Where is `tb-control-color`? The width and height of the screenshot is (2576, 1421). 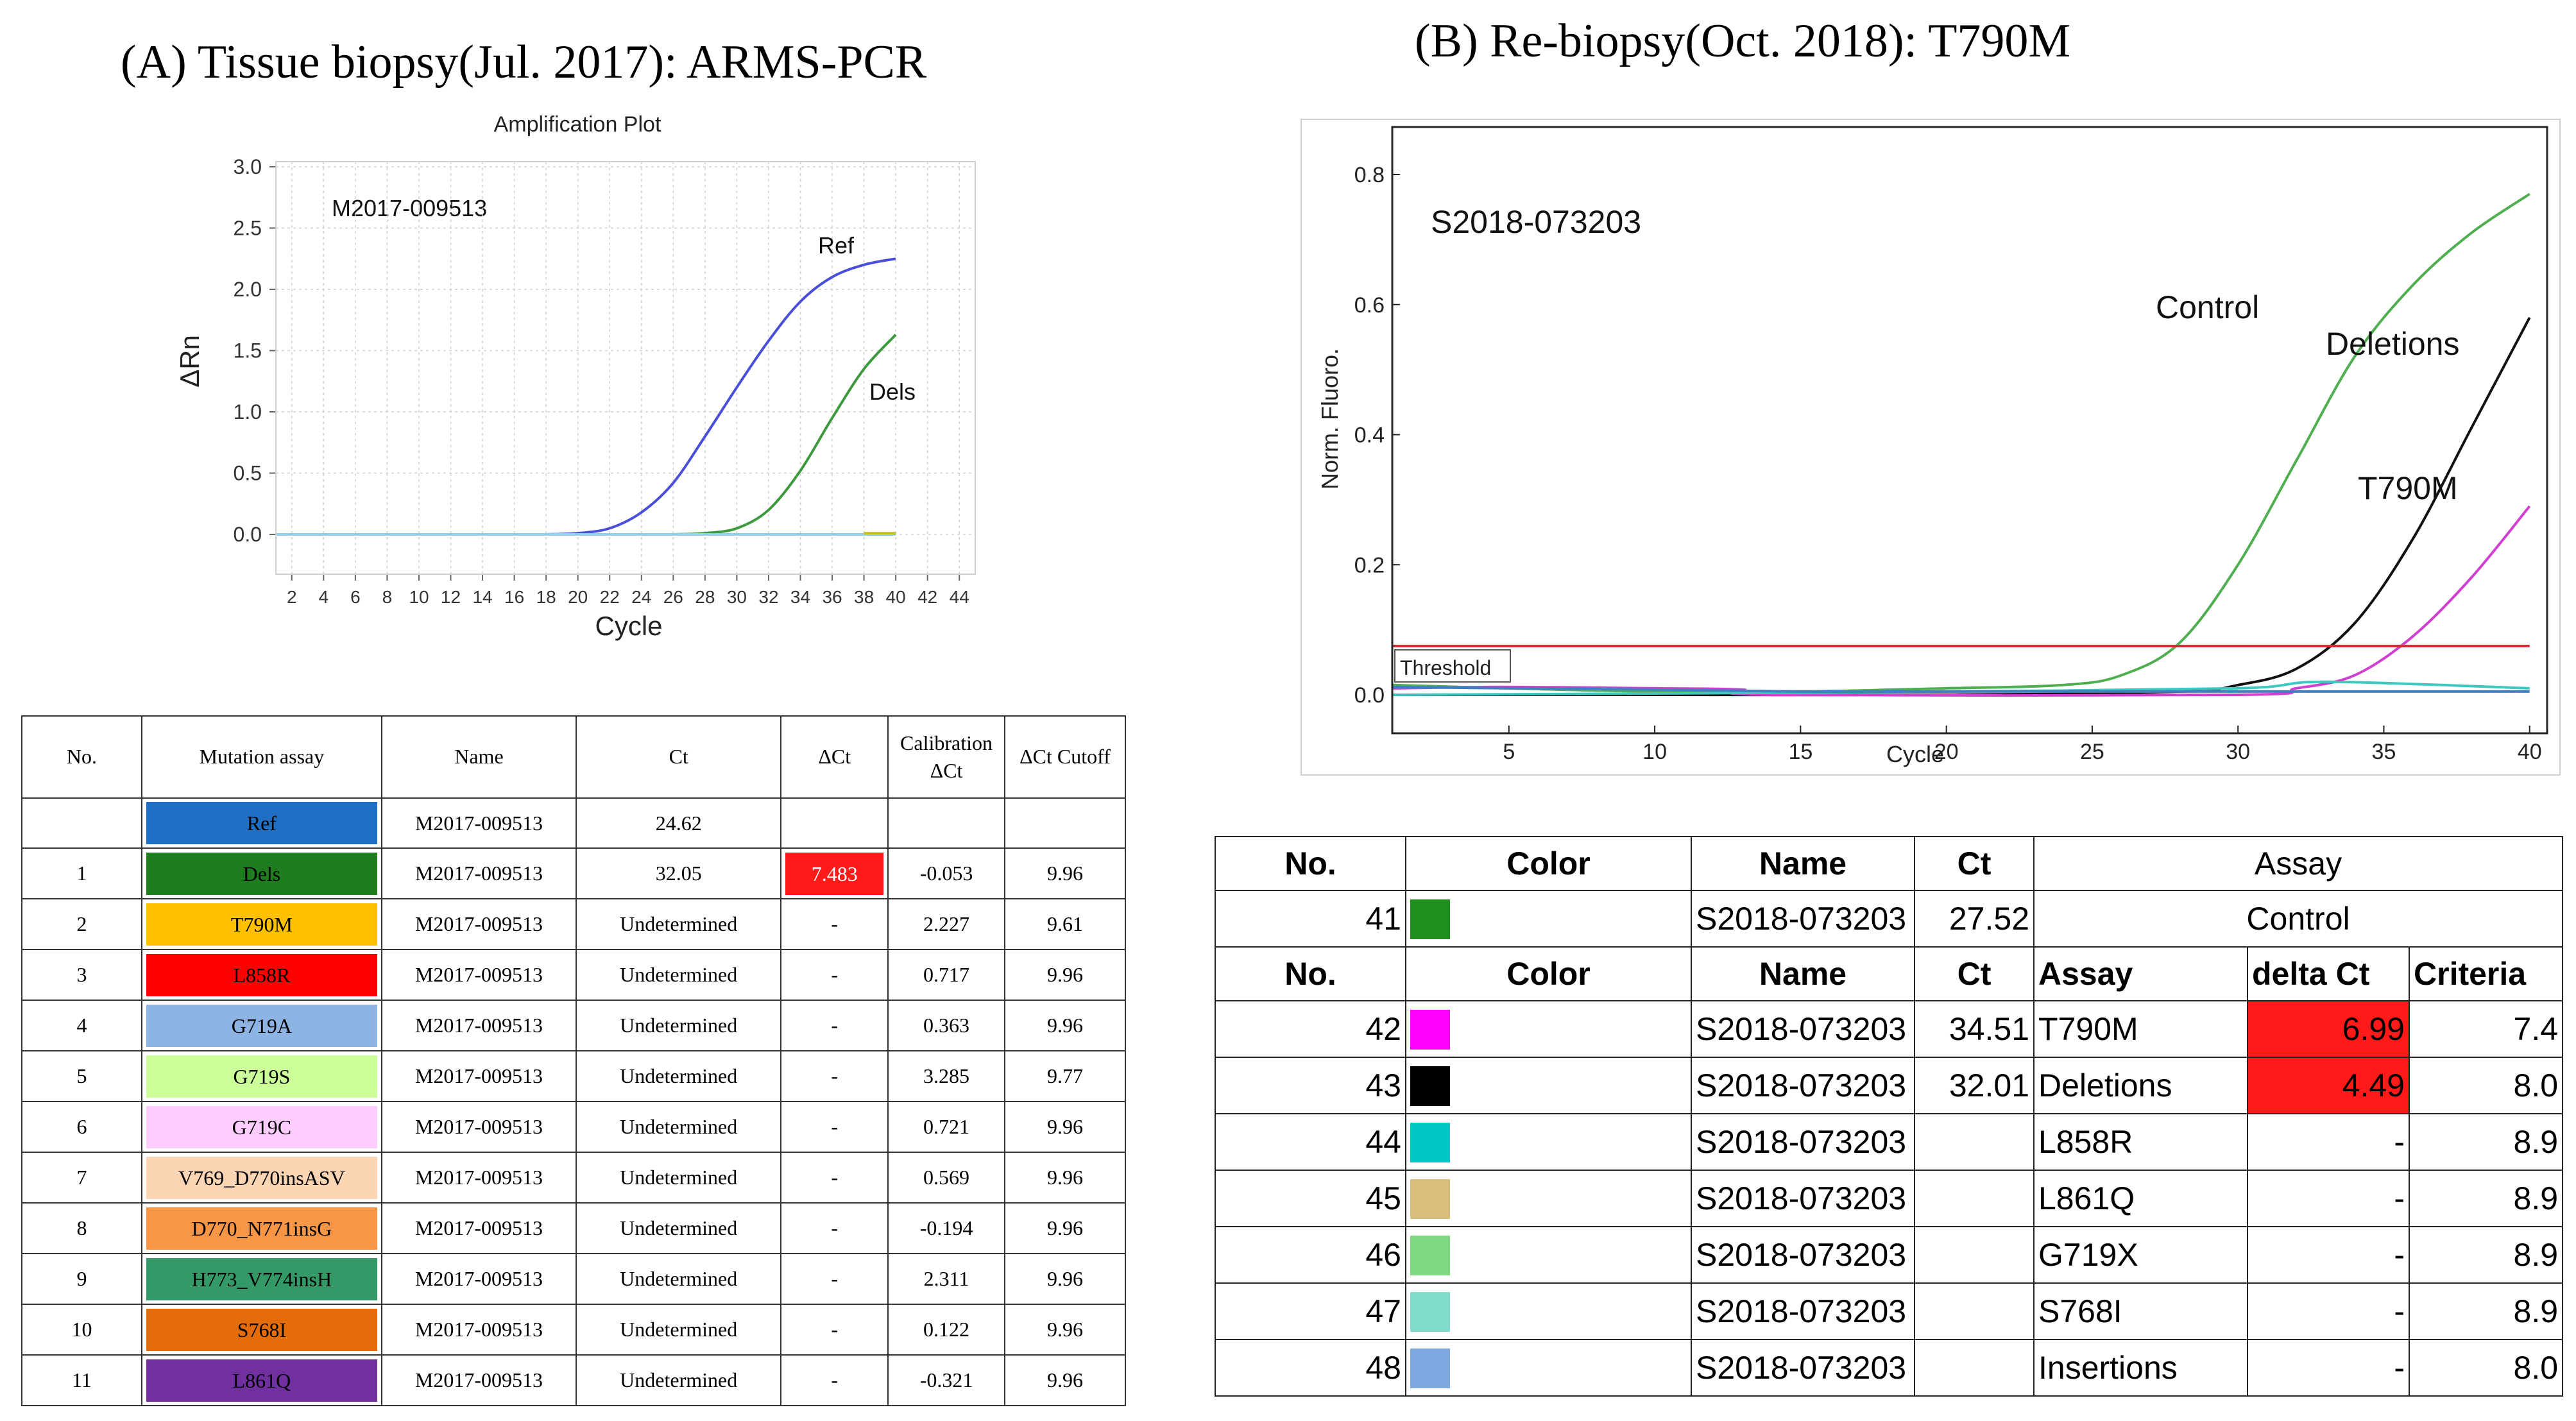
tb-control-color is located at coordinates (1548, 919).